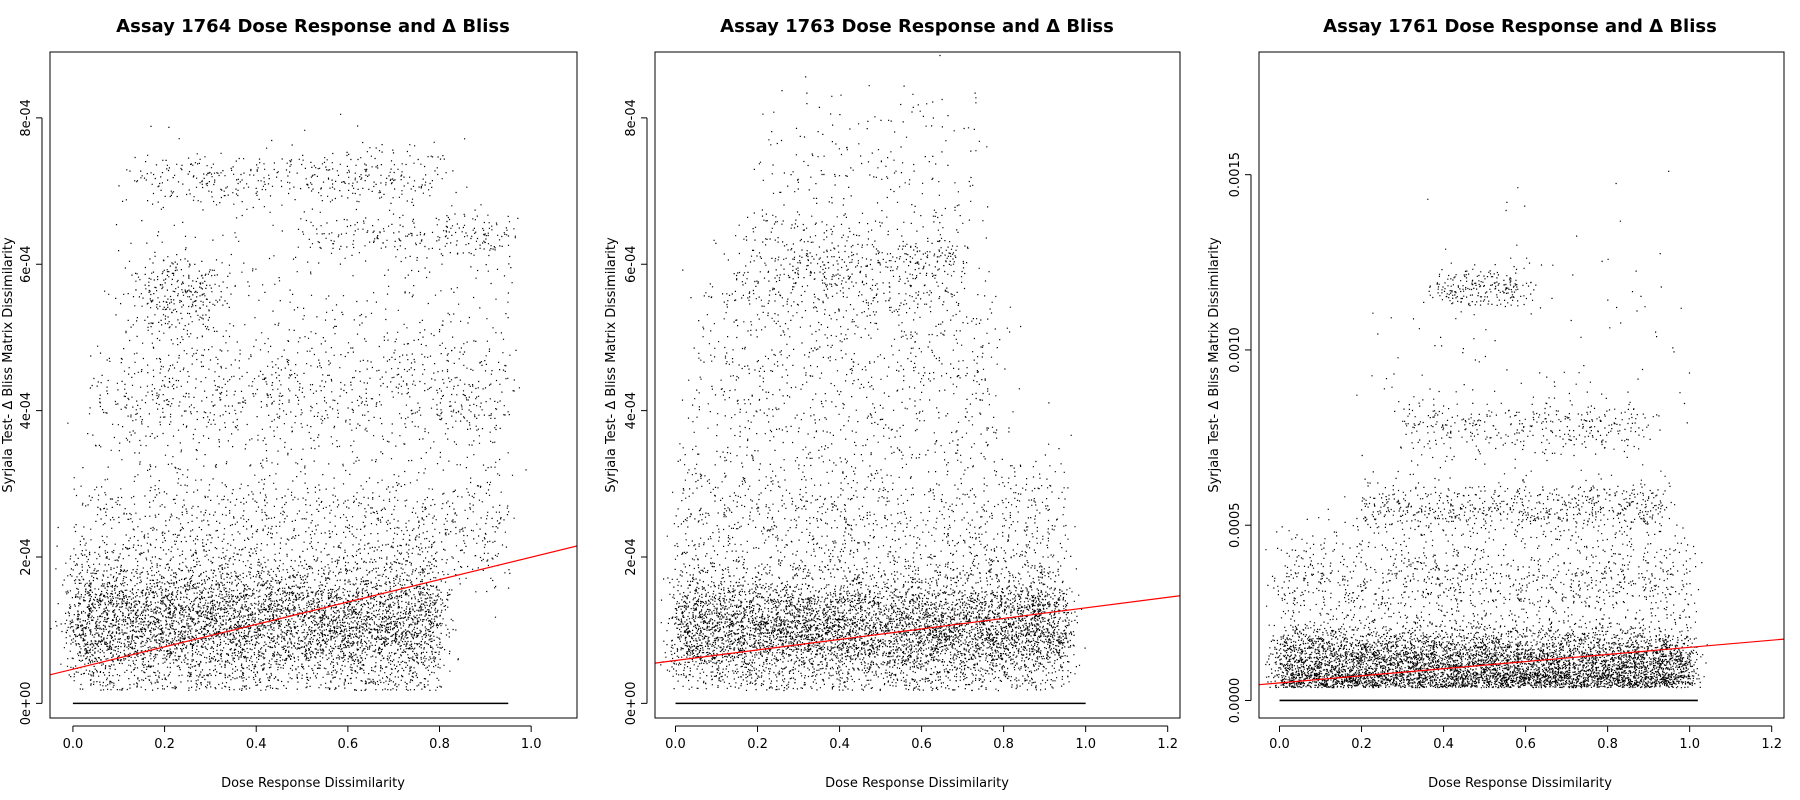  Describe the element at coordinates (1235, 350) in the screenshot. I see `y-tick-label: 0.0010` at that location.